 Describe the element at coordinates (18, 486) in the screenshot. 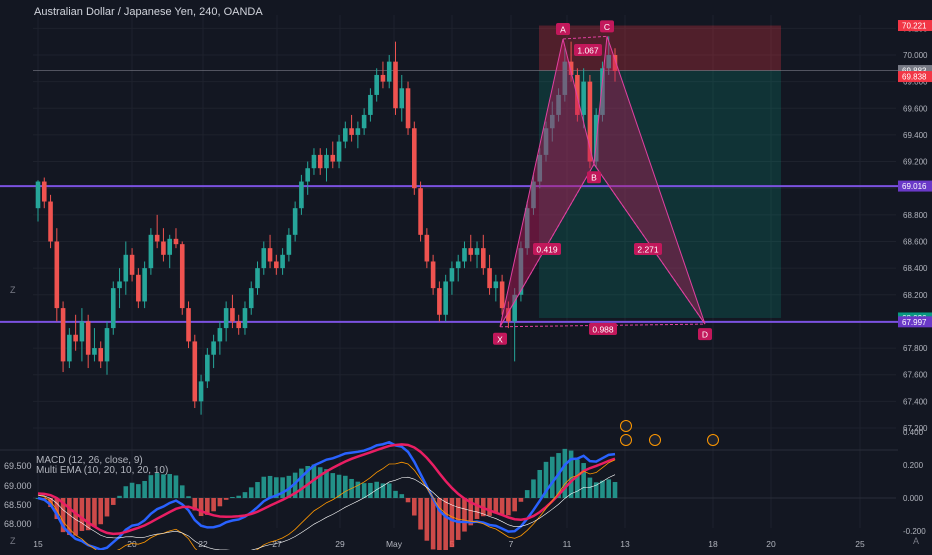

I see `ema-scale-2: 69.000` at that location.